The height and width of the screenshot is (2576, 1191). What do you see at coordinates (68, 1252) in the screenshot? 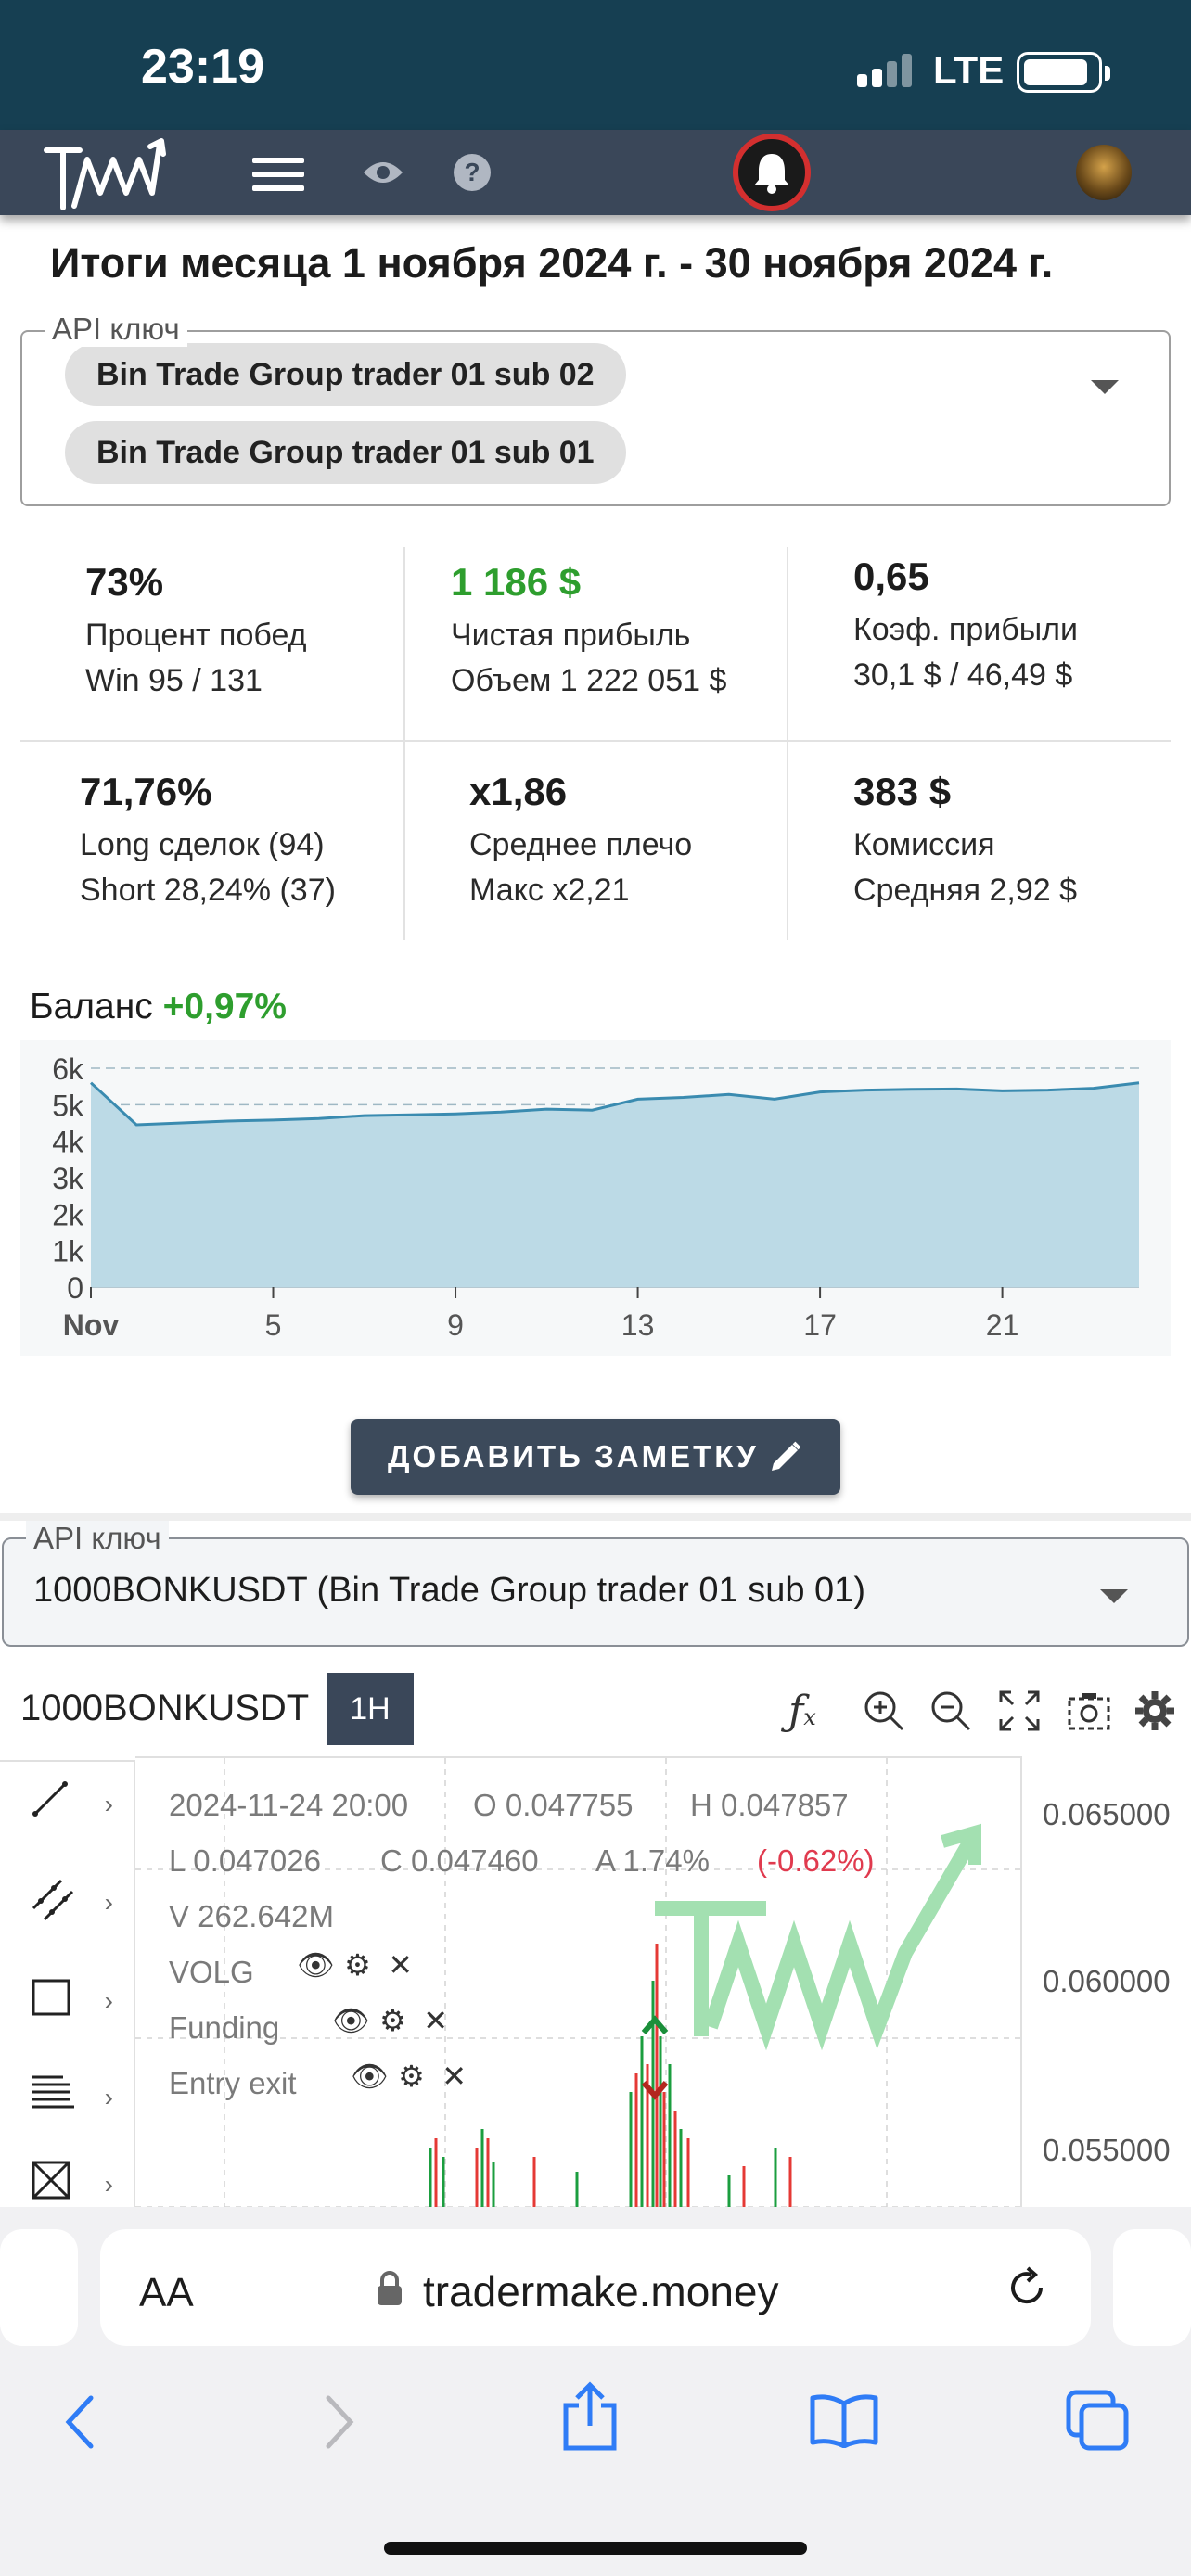
I see `y-tick-label: 1k` at bounding box center [68, 1252].